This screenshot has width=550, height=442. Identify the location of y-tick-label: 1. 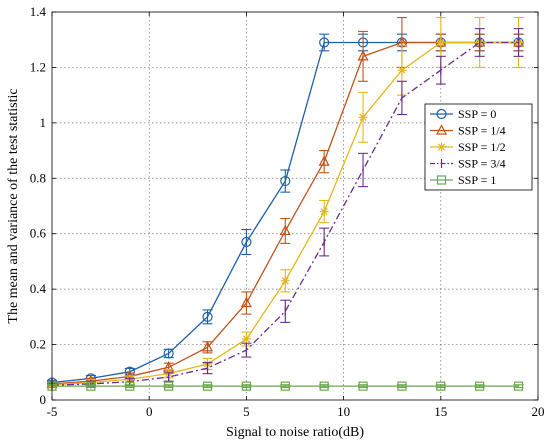
(43, 122).